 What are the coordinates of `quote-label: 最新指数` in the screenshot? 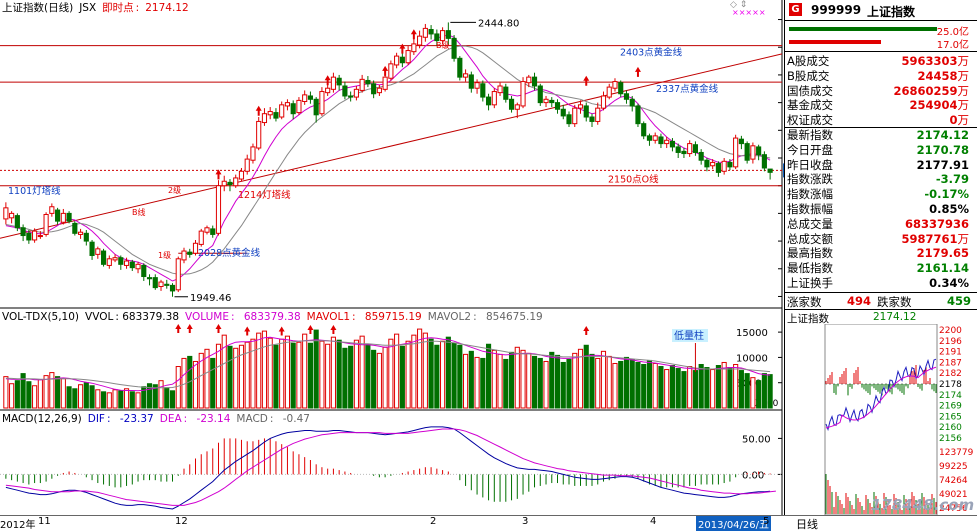 It's located at (810, 135).